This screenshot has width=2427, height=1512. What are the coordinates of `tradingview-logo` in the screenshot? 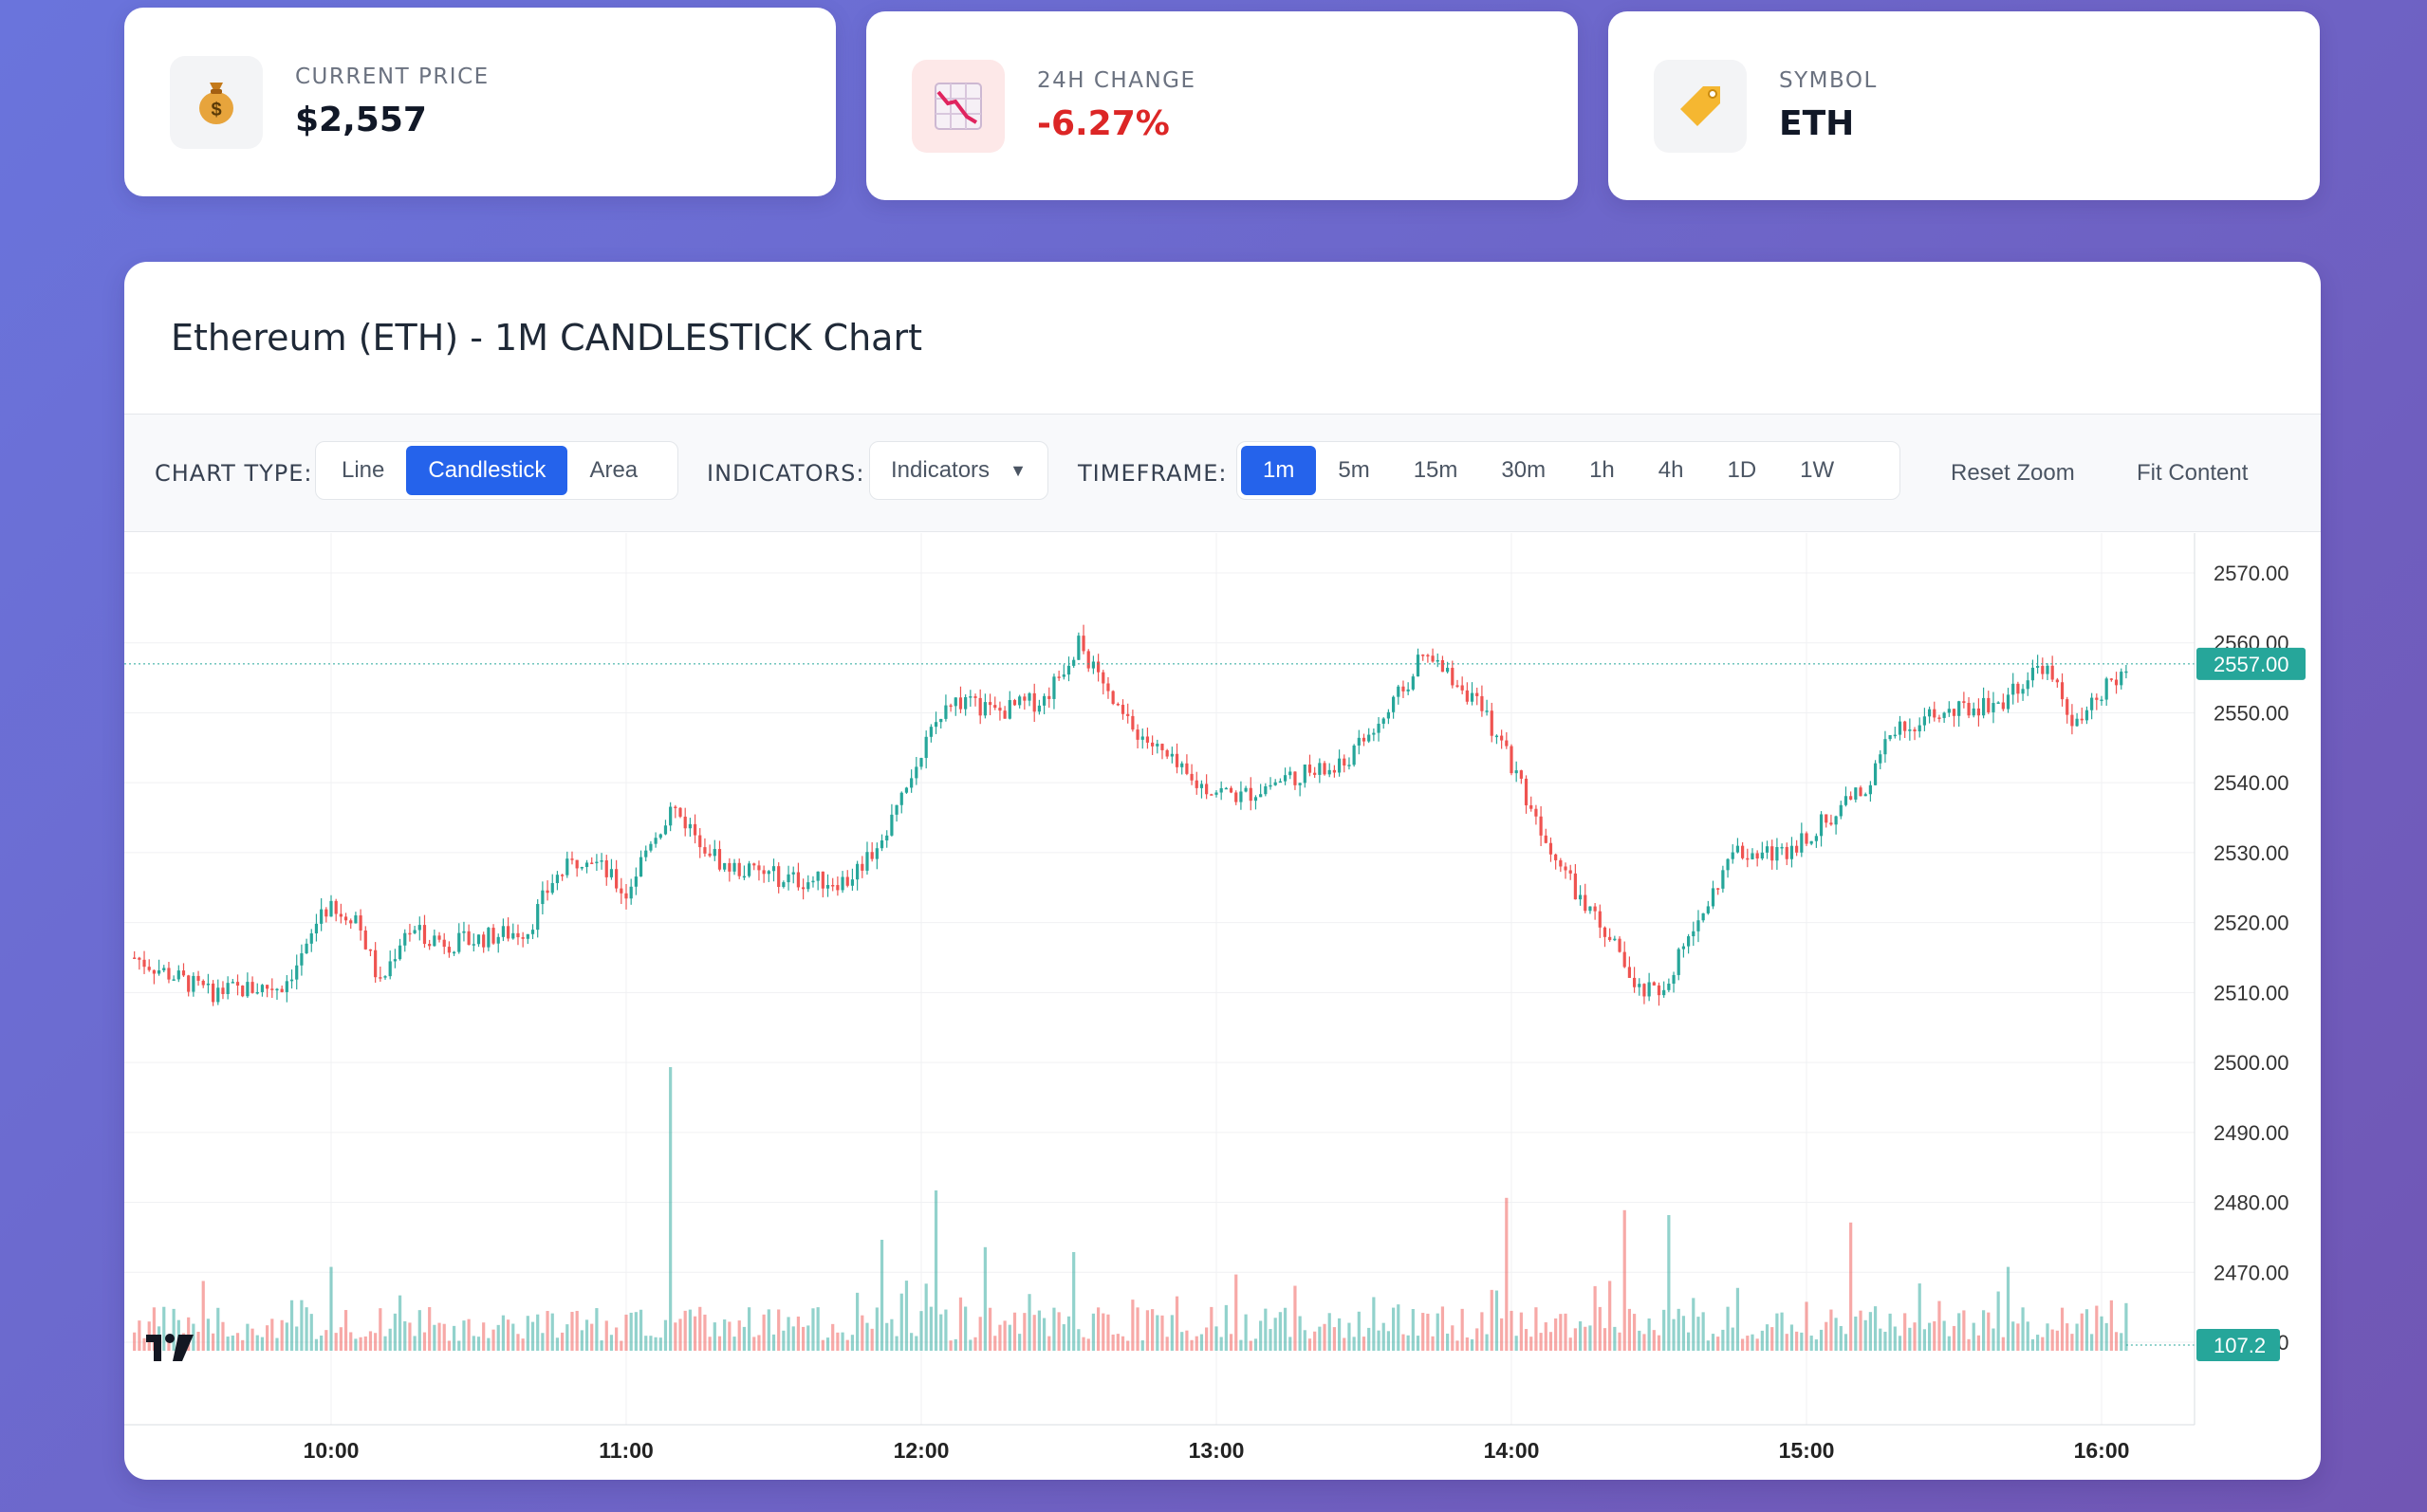 It's located at (170, 1347).